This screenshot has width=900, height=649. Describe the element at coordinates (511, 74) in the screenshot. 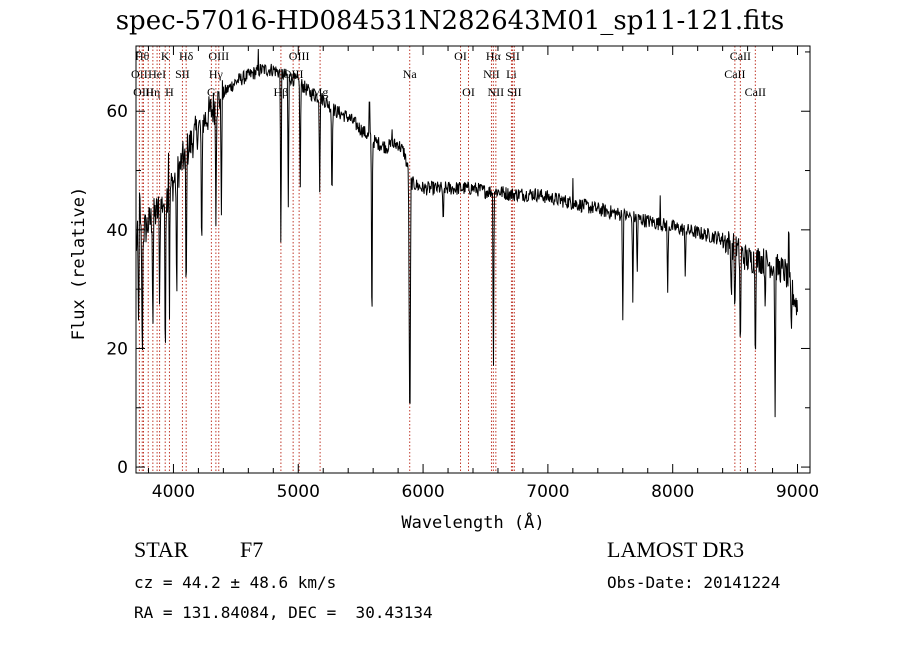

I see `line-marker-label: Li` at that location.